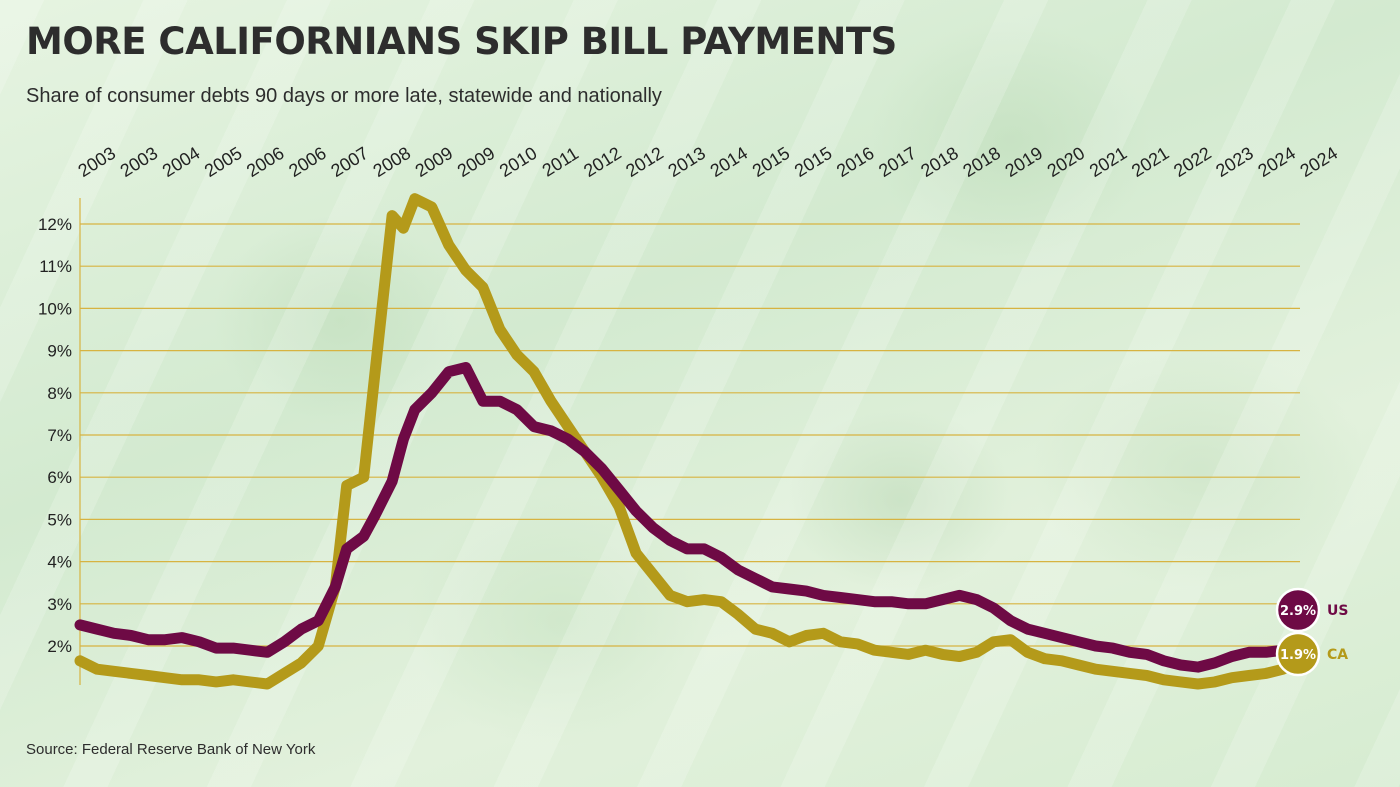 The image size is (1400, 787). Describe the element at coordinates (59, 604) in the screenshot. I see `y-tick-label: 3%` at that location.